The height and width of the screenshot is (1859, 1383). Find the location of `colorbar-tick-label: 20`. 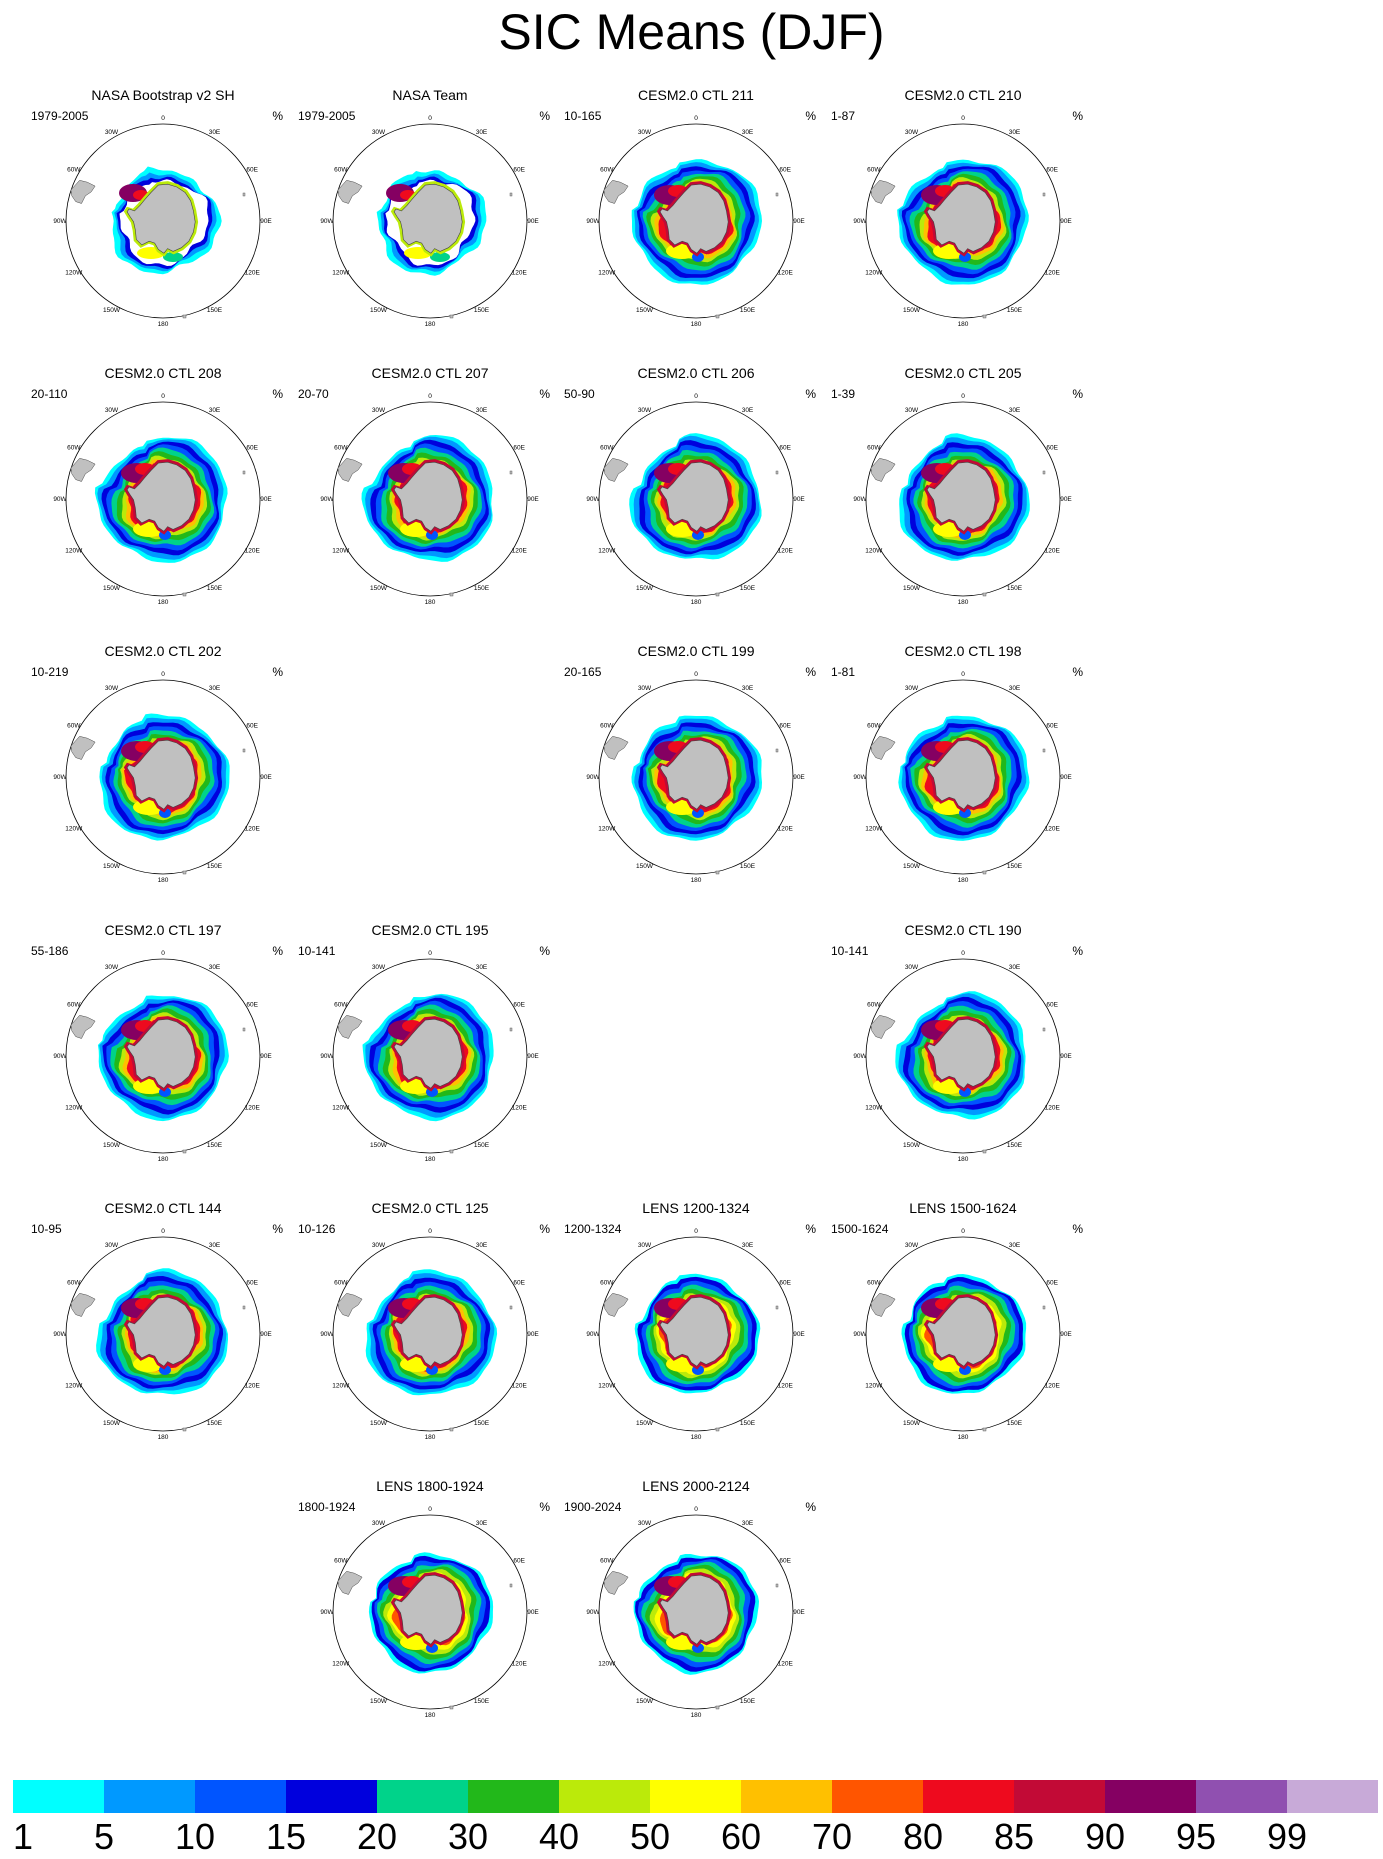

colorbar-tick-label: 20 is located at coordinates (377, 1836).